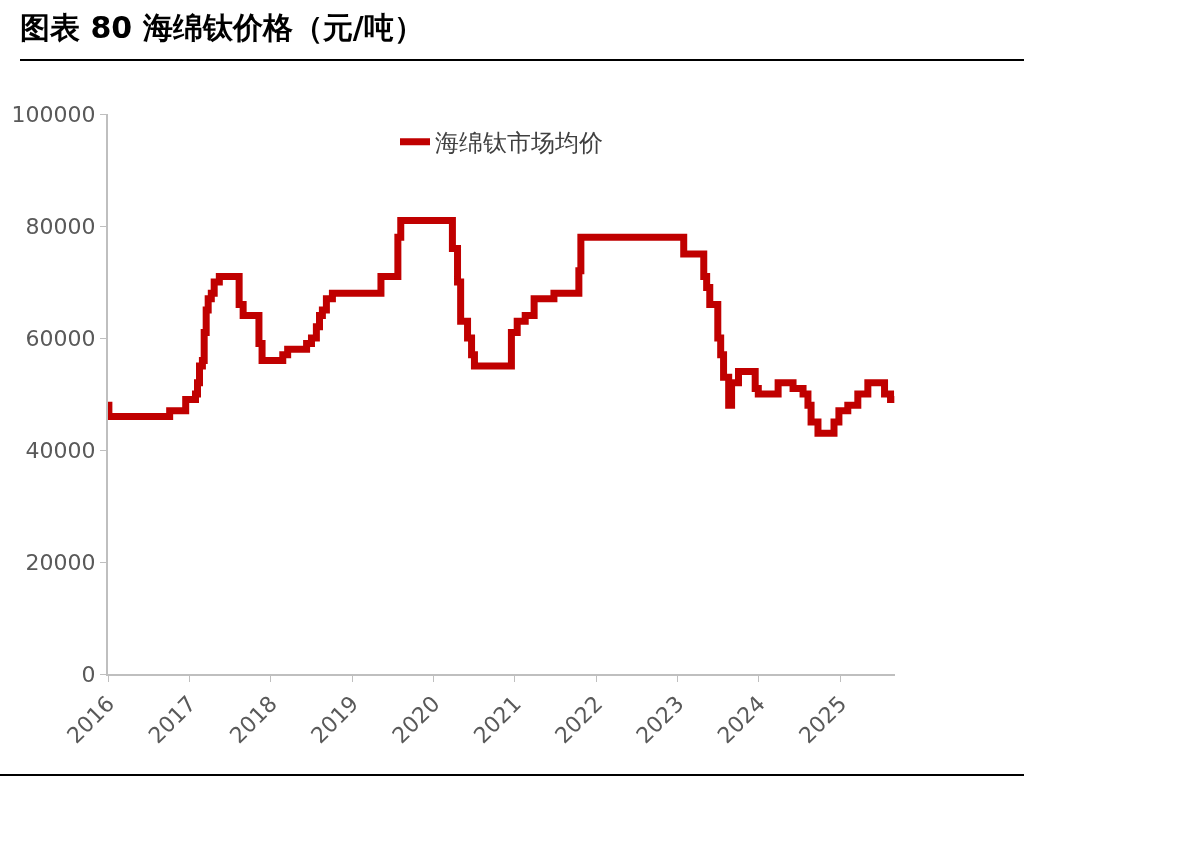 The width and height of the screenshot is (1191, 844). I want to click on y-tick-label: 60000, so click(60, 338).